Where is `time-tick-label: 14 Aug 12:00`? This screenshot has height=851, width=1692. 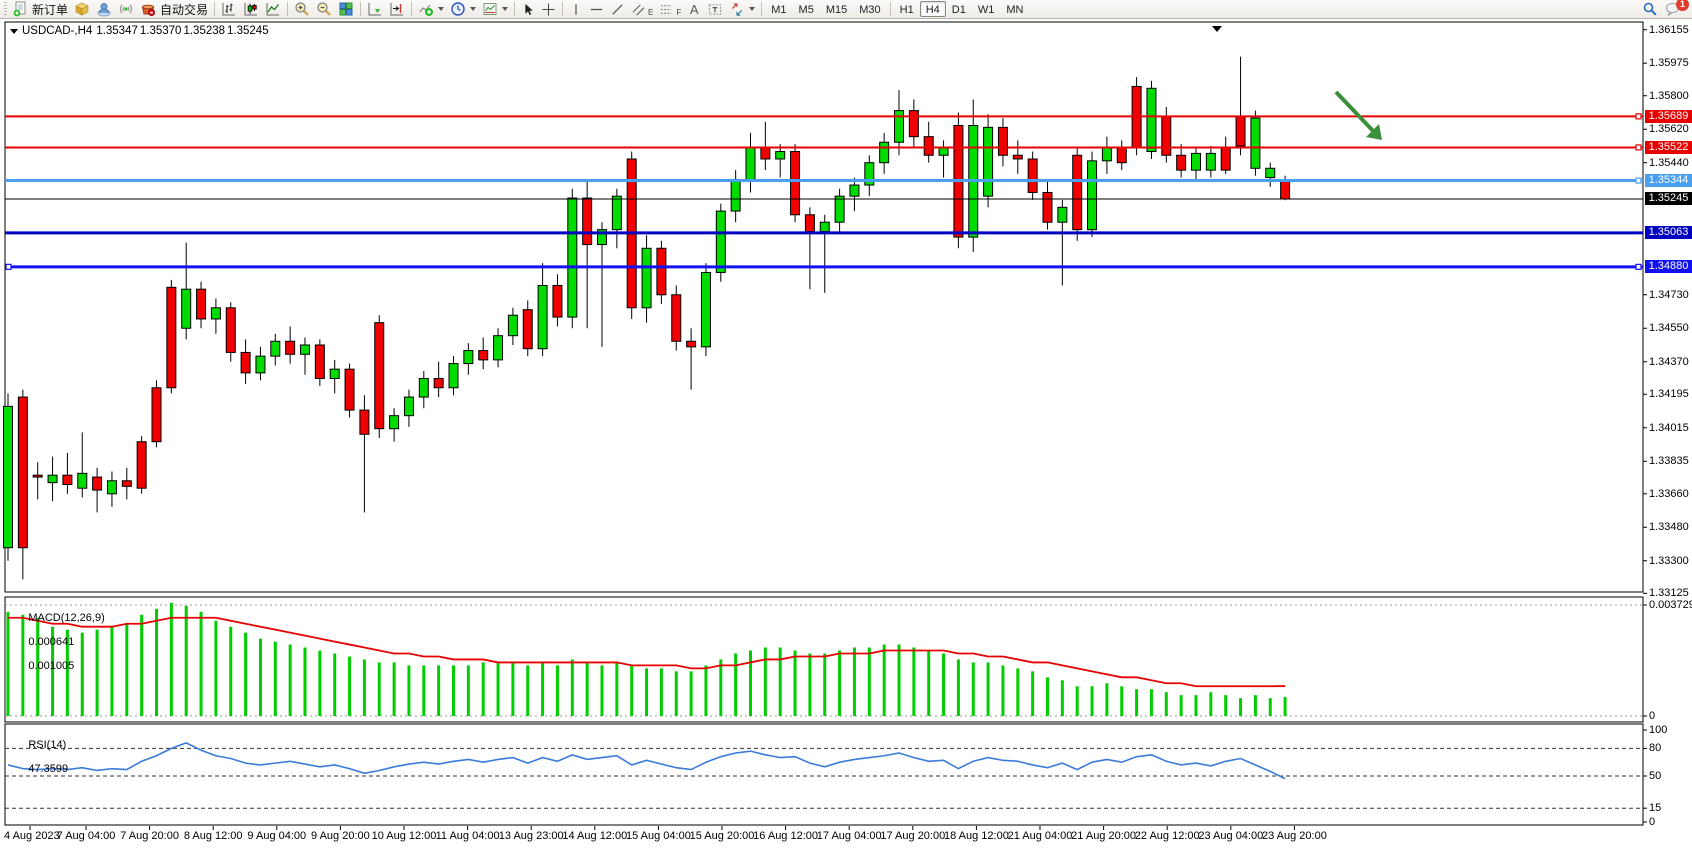
time-tick-label: 14 Aug 12:00 is located at coordinates (595, 836).